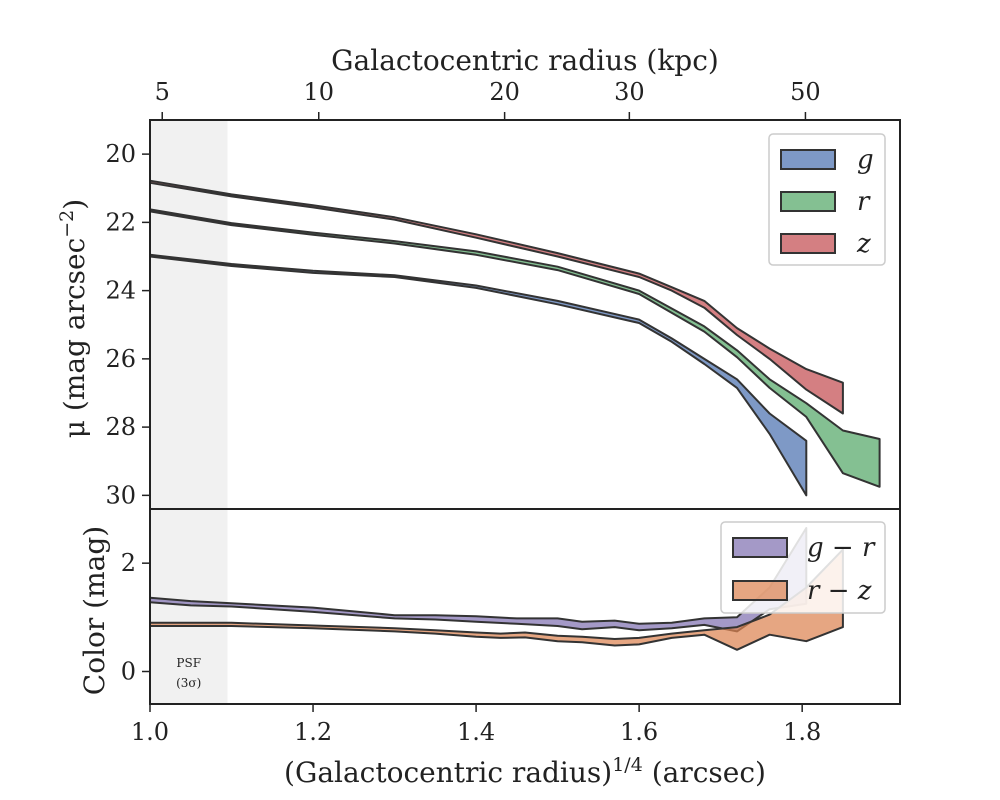 The height and width of the screenshot is (800, 1000). I want to click on bottom-y-tick-label: 0, so click(128, 672).